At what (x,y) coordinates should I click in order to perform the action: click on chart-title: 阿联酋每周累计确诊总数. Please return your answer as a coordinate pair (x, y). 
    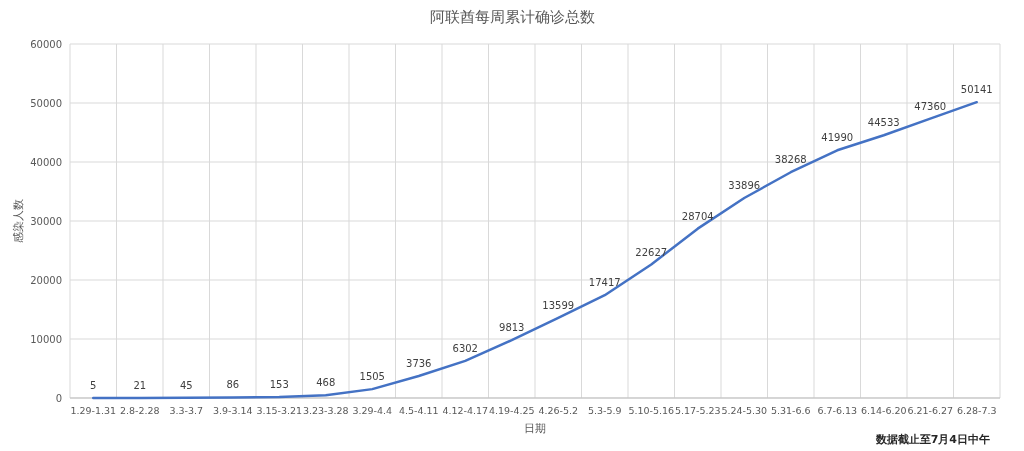
    Looking at the image, I should click on (512, 17).